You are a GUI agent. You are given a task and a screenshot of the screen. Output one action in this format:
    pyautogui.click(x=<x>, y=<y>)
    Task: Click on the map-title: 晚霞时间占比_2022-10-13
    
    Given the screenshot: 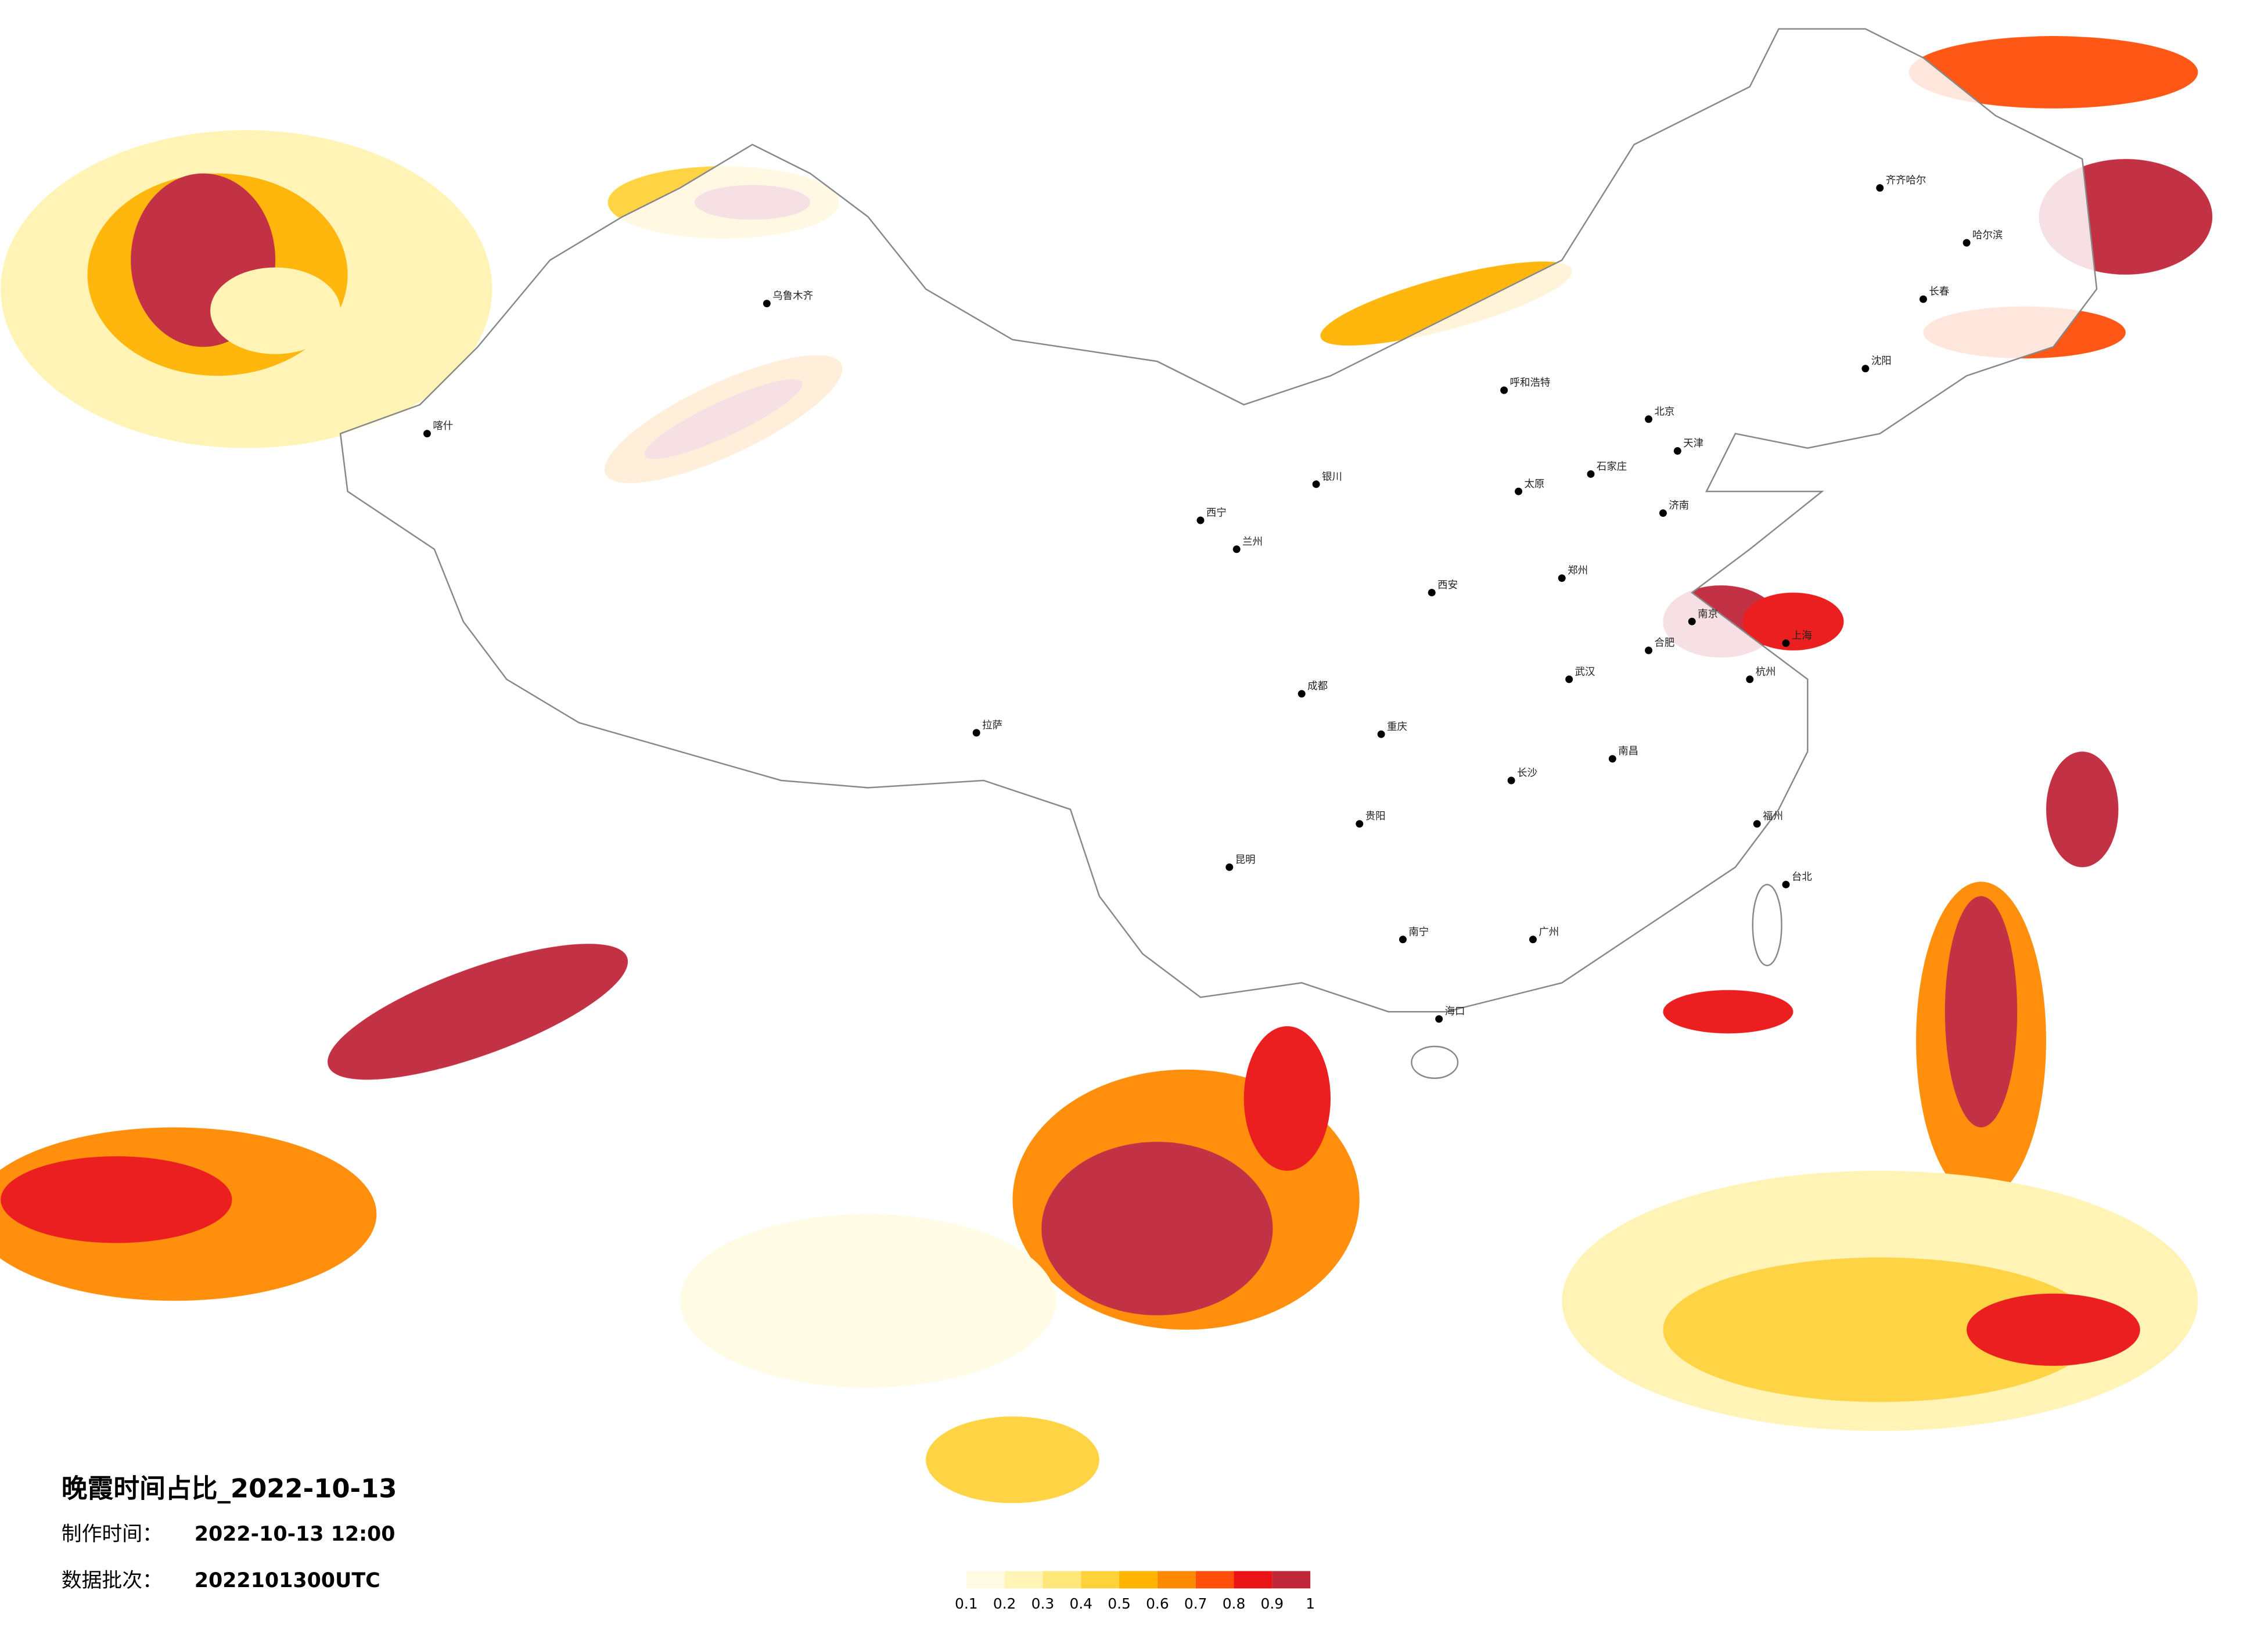 What is the action you would take?
    pyautogui.click(x=229, y=1488)
    